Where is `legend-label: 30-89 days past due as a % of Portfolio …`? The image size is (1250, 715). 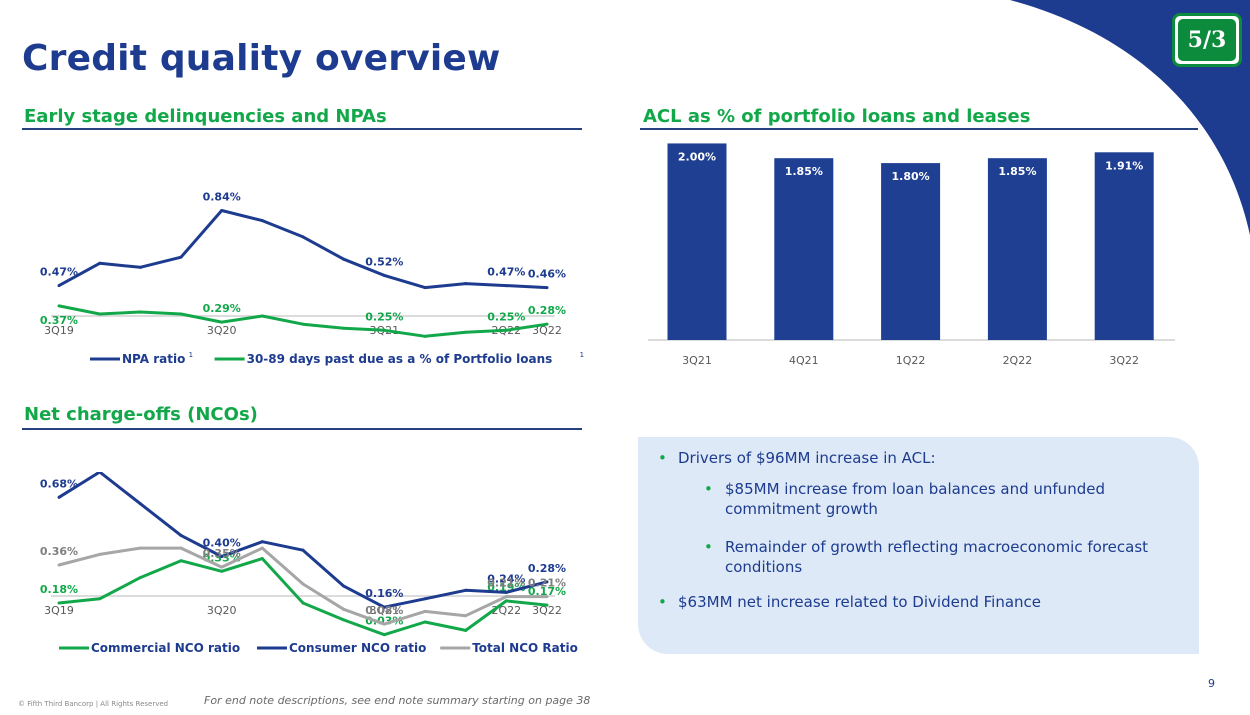 legend-label: 30-89 days past due as a % of Portfolio … is located at coordinates (400, 359).